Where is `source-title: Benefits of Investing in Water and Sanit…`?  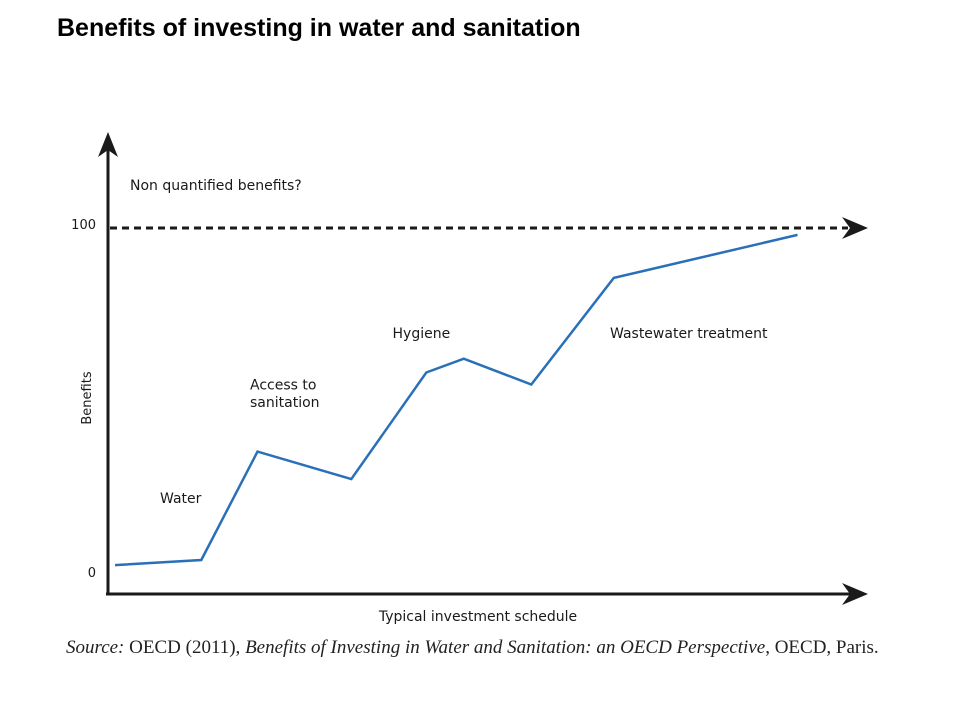 source-title: Benefits of Investing in Water and Sanit… is located at coordinates (505, 647).